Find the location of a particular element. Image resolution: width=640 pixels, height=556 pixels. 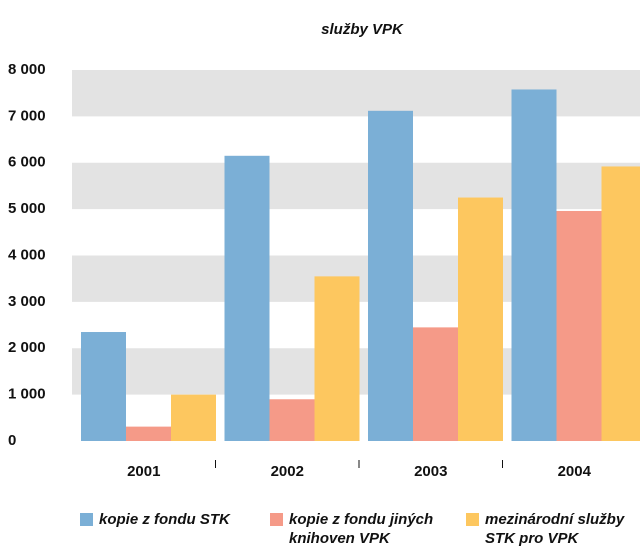

x-tick-label: 2001 is located at coordinates (143, 471).